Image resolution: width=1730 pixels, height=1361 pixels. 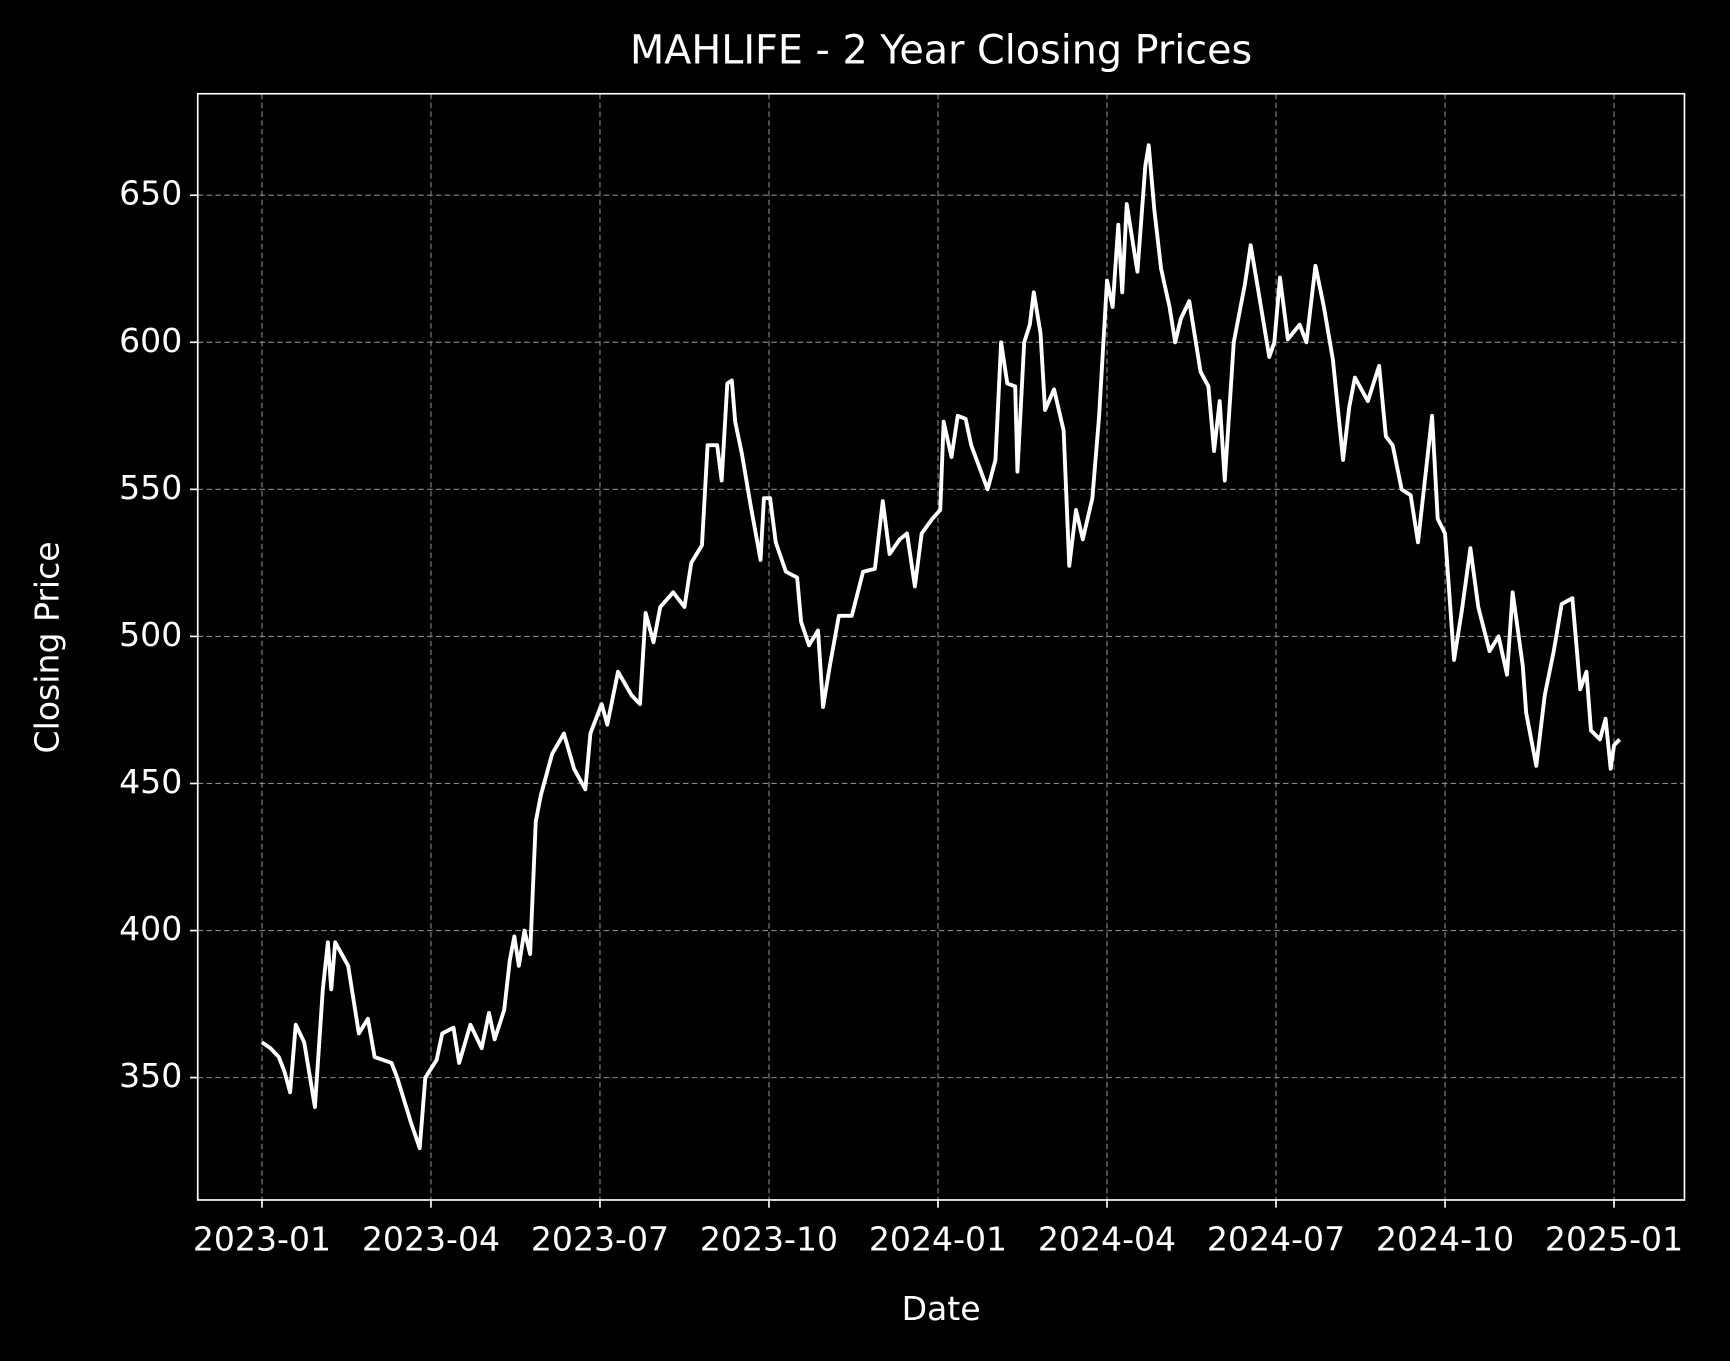 What do you see at coordinates (600, 1239) in the screenshot?
I see `x-tick-label: 2023-07` at bounding box center [600, 1239].